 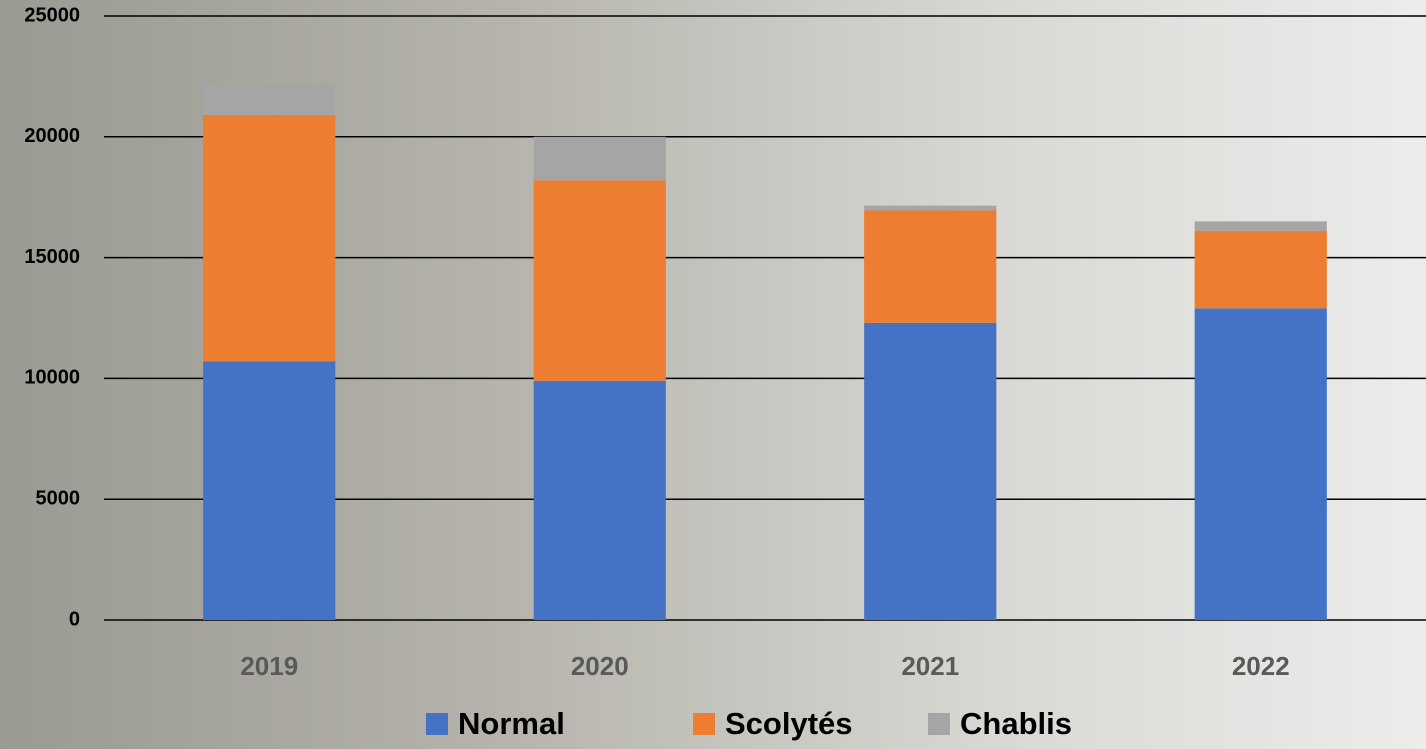 What do you see at coordinates (52, 257) in the screenshot?
I see `y-tick-label: 15000` at bounding box center [52, 257].